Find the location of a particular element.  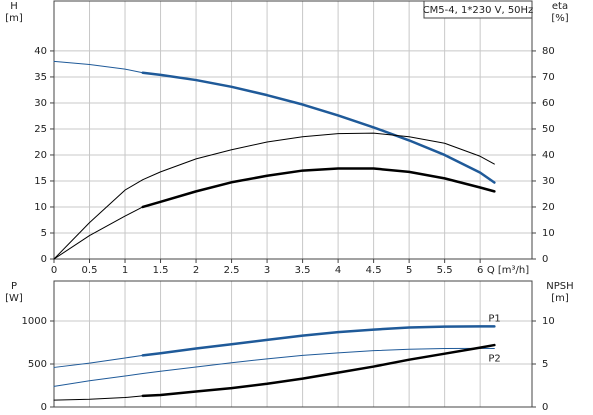

y2-tick-label: 50 is located at coordinates (548, 129).